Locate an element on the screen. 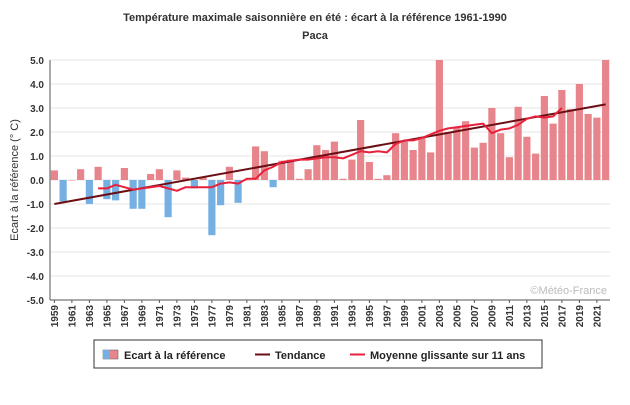 This screenshot has width=630, height=405. x-tick-label: 2001 is located at coordinates (422, 316).